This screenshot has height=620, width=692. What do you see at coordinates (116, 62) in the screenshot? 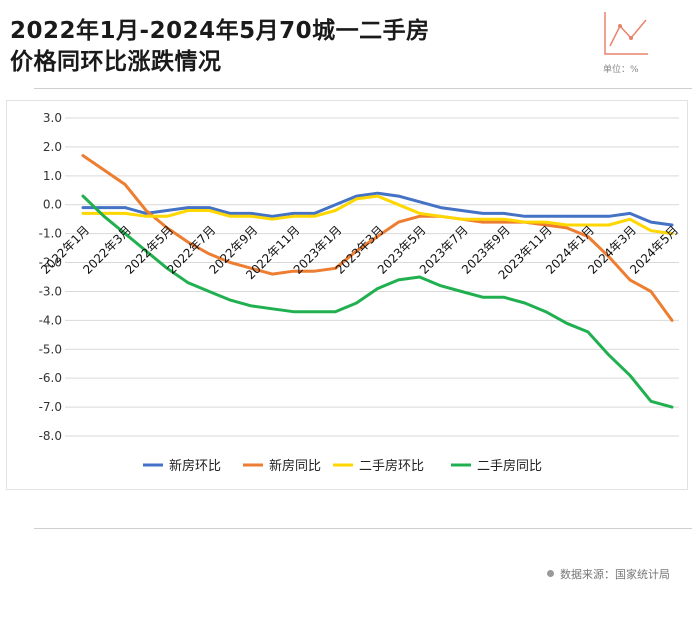
I see `chart-title-line2: 价格同环比涨跌情况` at bounding box center [116, 62].